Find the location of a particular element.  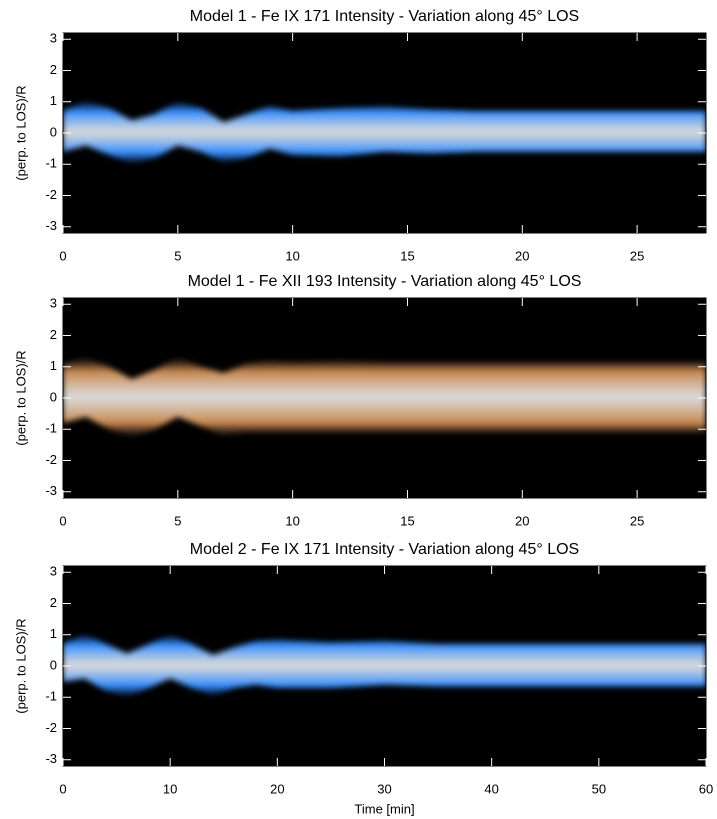

x-tick-label: 60 is located at coordinates (706, 788).